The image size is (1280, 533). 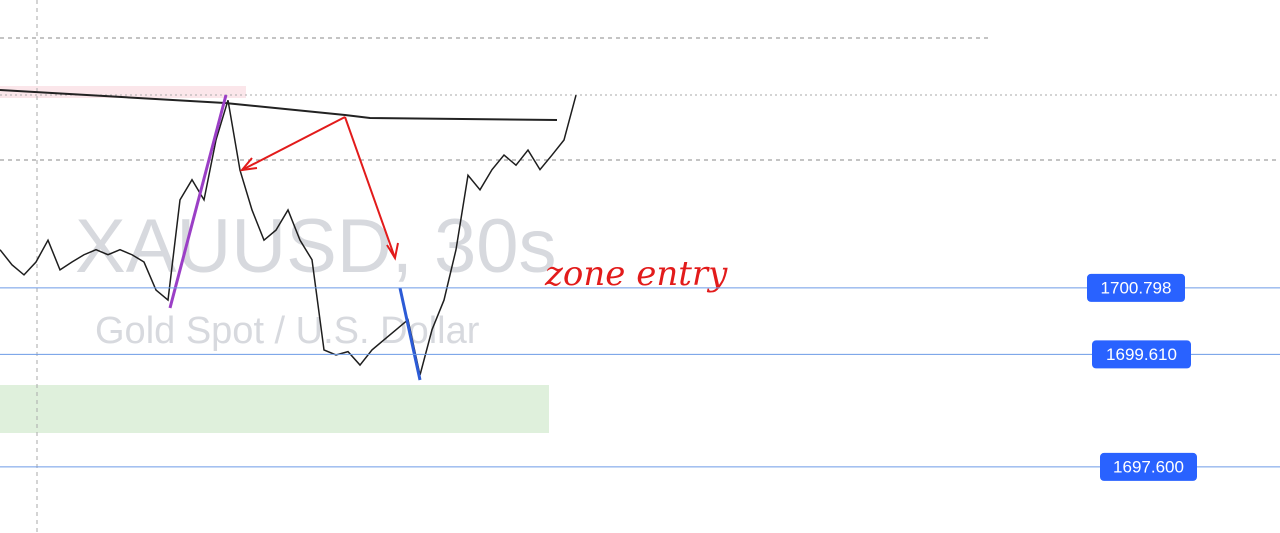 I want to click on price-label: 1697.600, so click(x=1148, y=466).